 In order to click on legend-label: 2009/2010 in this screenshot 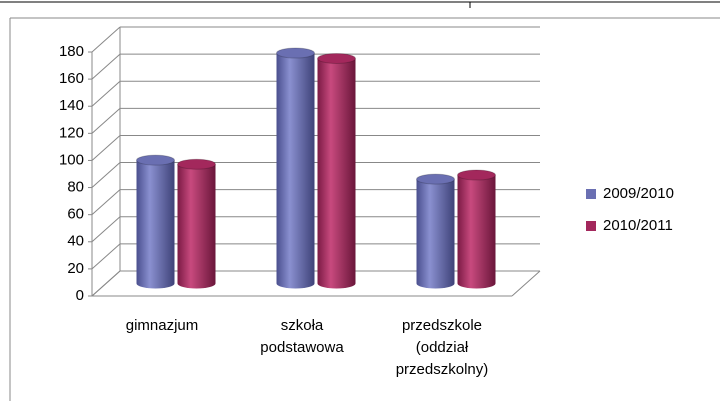, I will do `click(638, 193)`.